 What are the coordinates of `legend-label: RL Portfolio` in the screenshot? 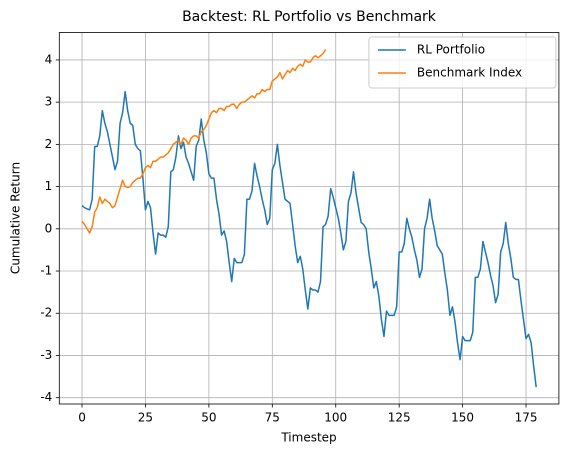 It's located at (451, 50).